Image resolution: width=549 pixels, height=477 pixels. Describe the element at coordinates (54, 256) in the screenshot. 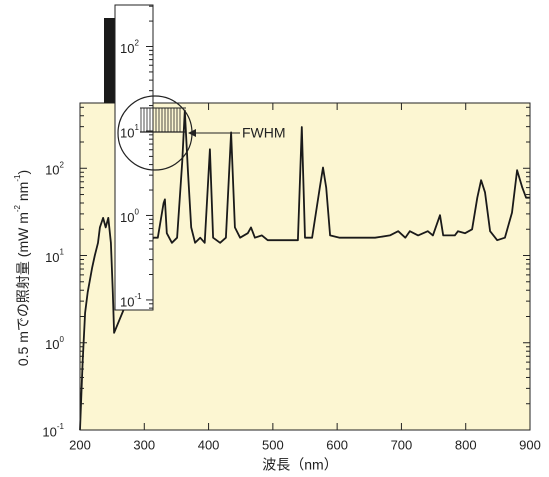

I see `y-tick-label: 10¹` at that location.